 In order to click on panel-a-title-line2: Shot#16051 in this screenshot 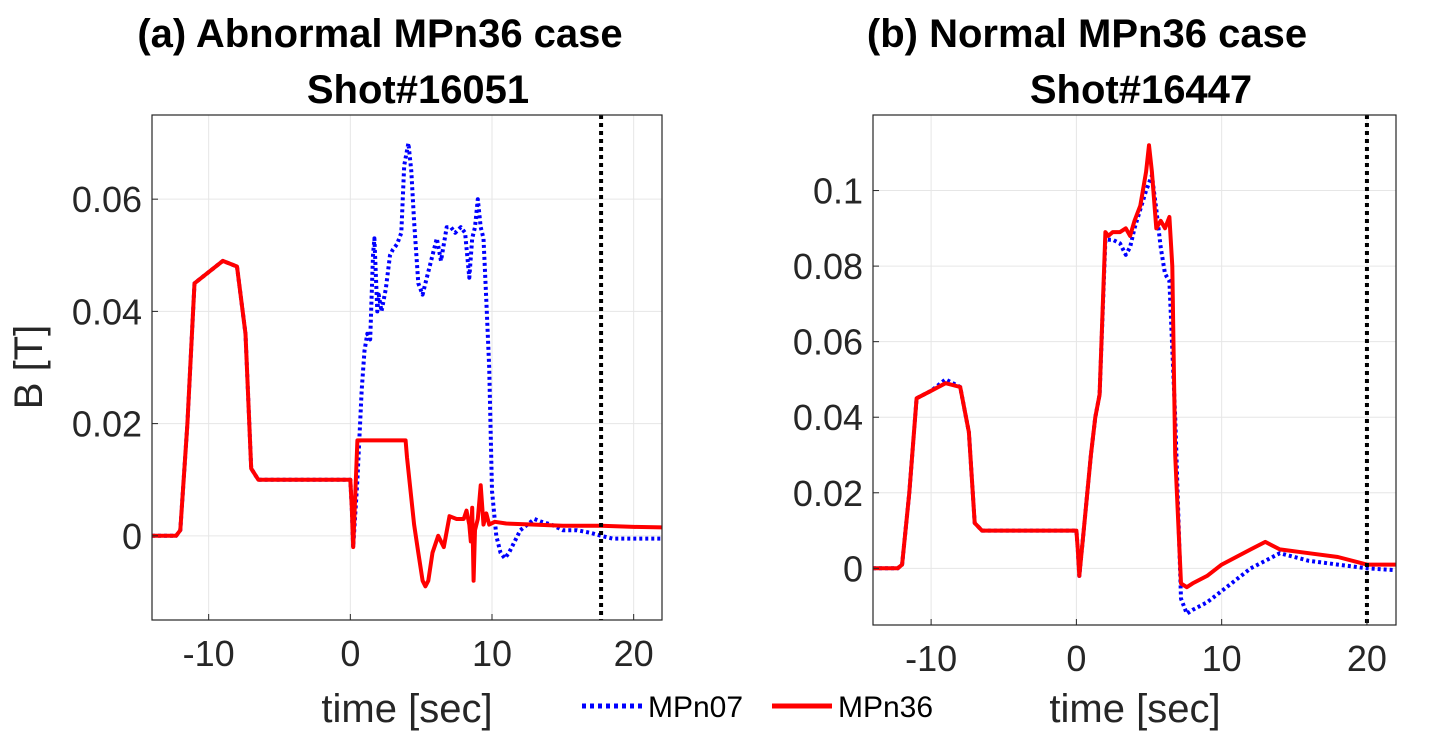, I will do `click(418, 90)`.